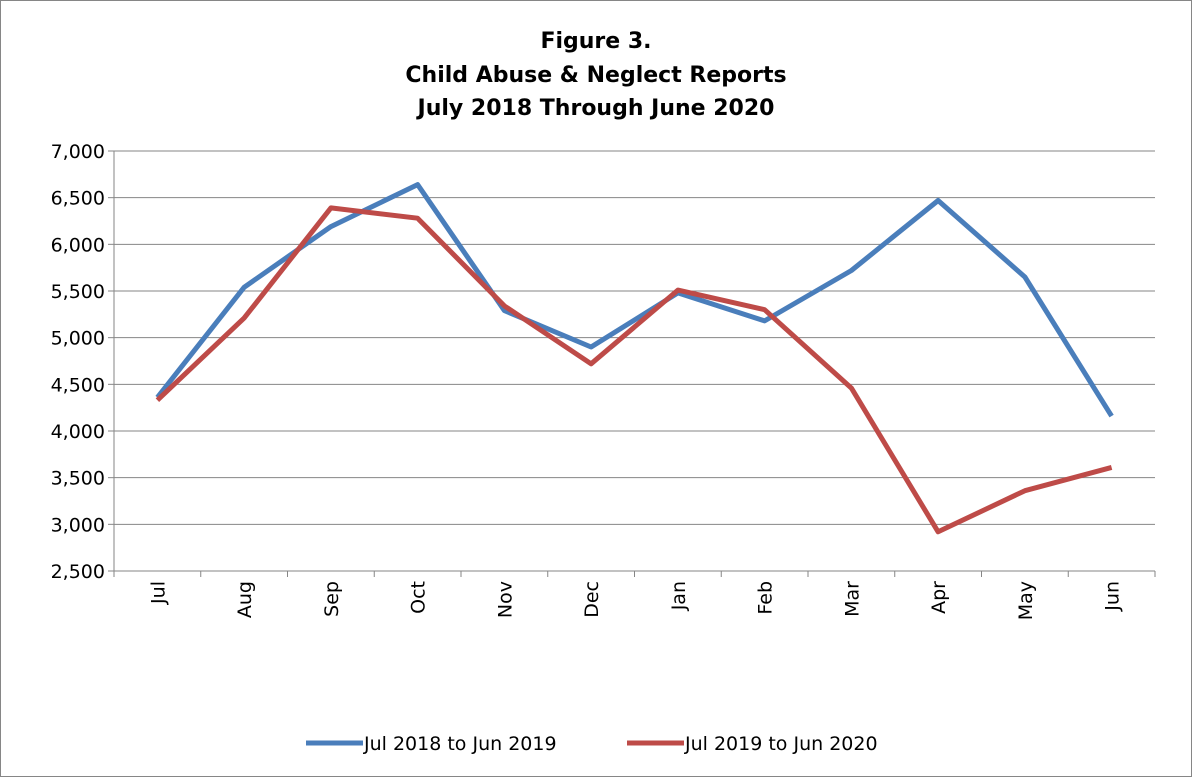  What do you see at coordinates (245, 599) in the screenshot?
I see `x-tick-label: Aug` at bounding box center [245, 599].